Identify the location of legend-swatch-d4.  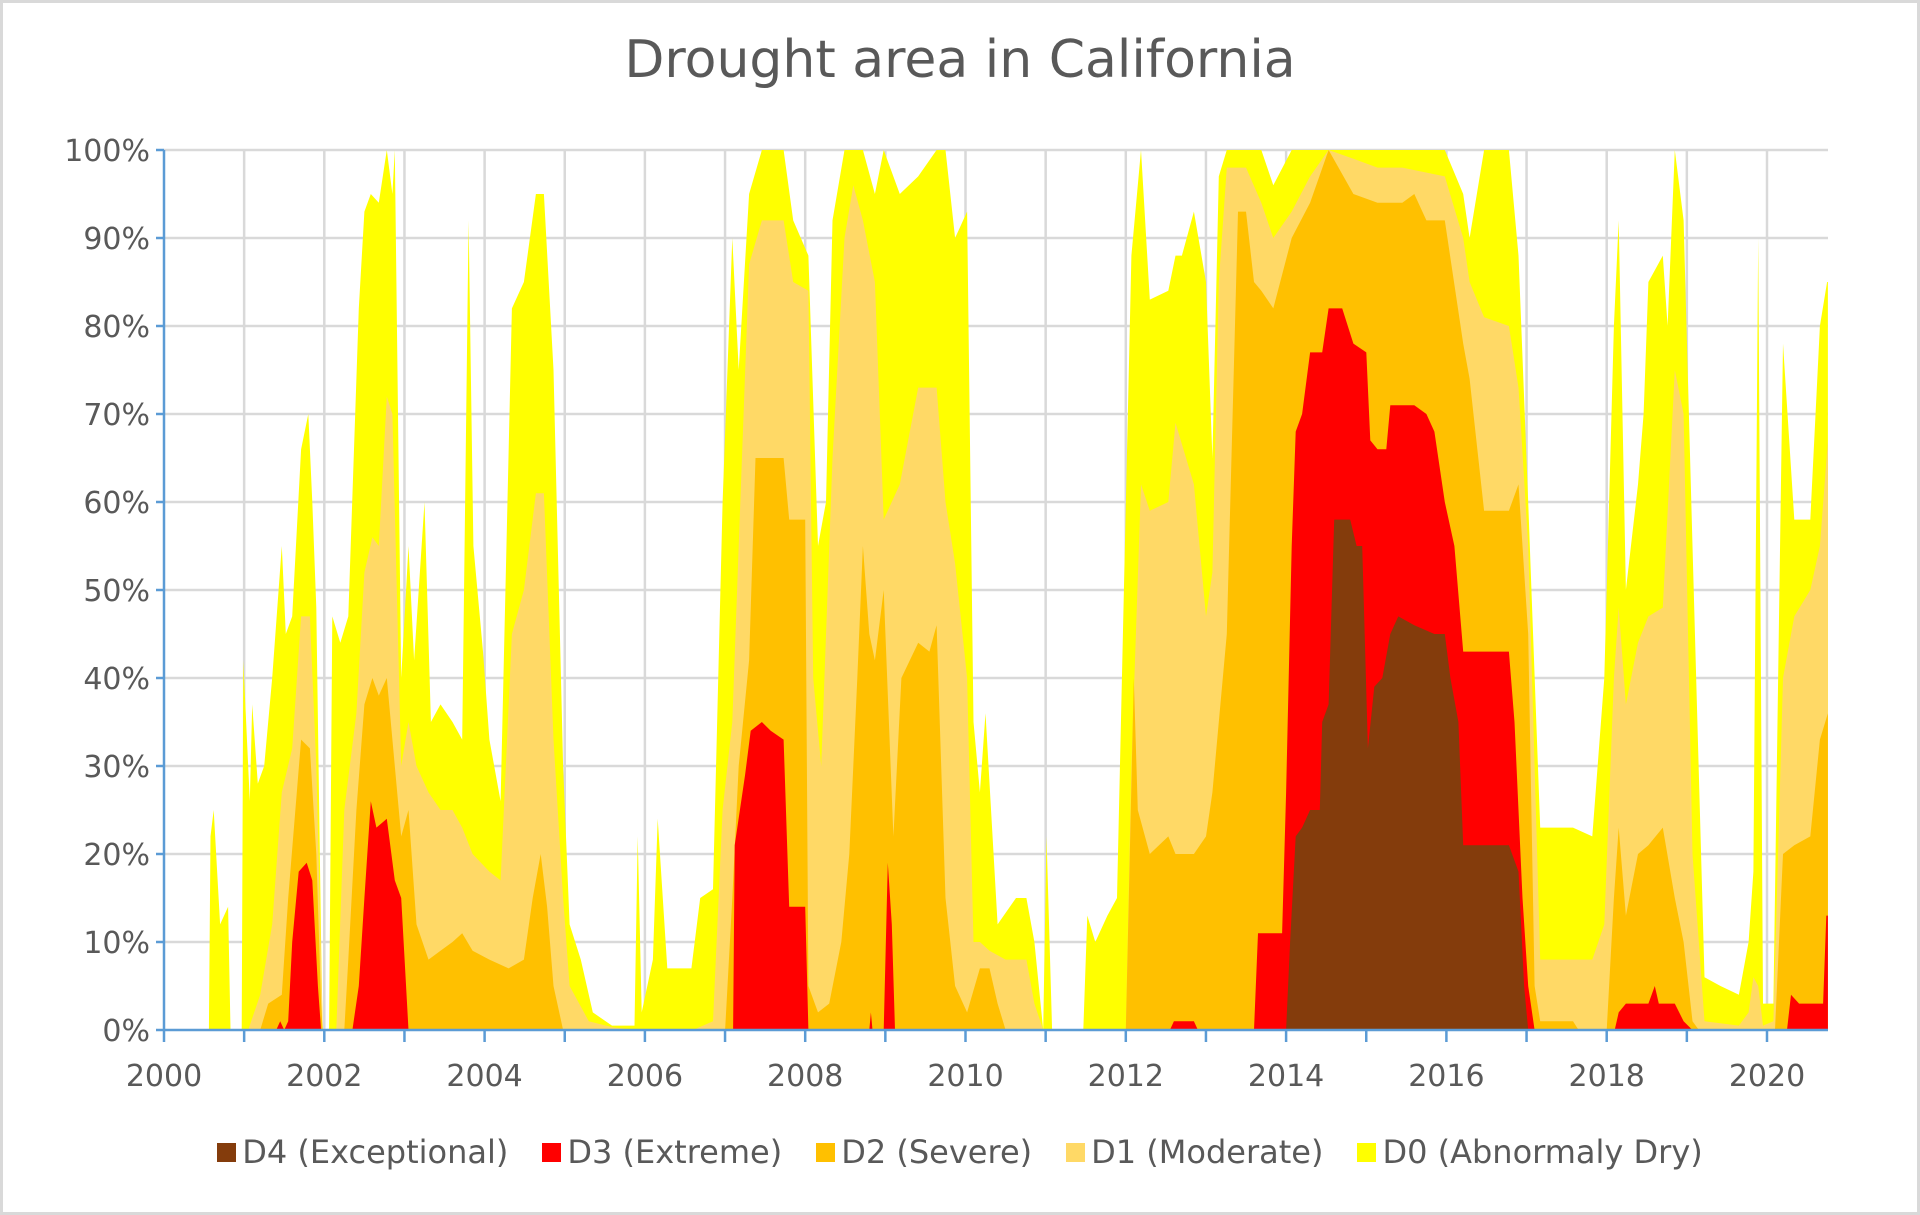
(227, 1152).